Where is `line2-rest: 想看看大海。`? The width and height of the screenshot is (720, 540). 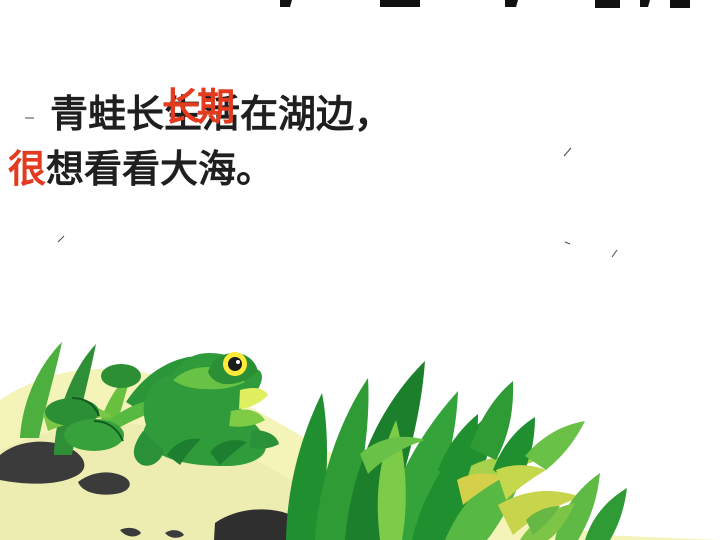
line2-rest: 想看看大海。 is located at coordinates (160, 169).